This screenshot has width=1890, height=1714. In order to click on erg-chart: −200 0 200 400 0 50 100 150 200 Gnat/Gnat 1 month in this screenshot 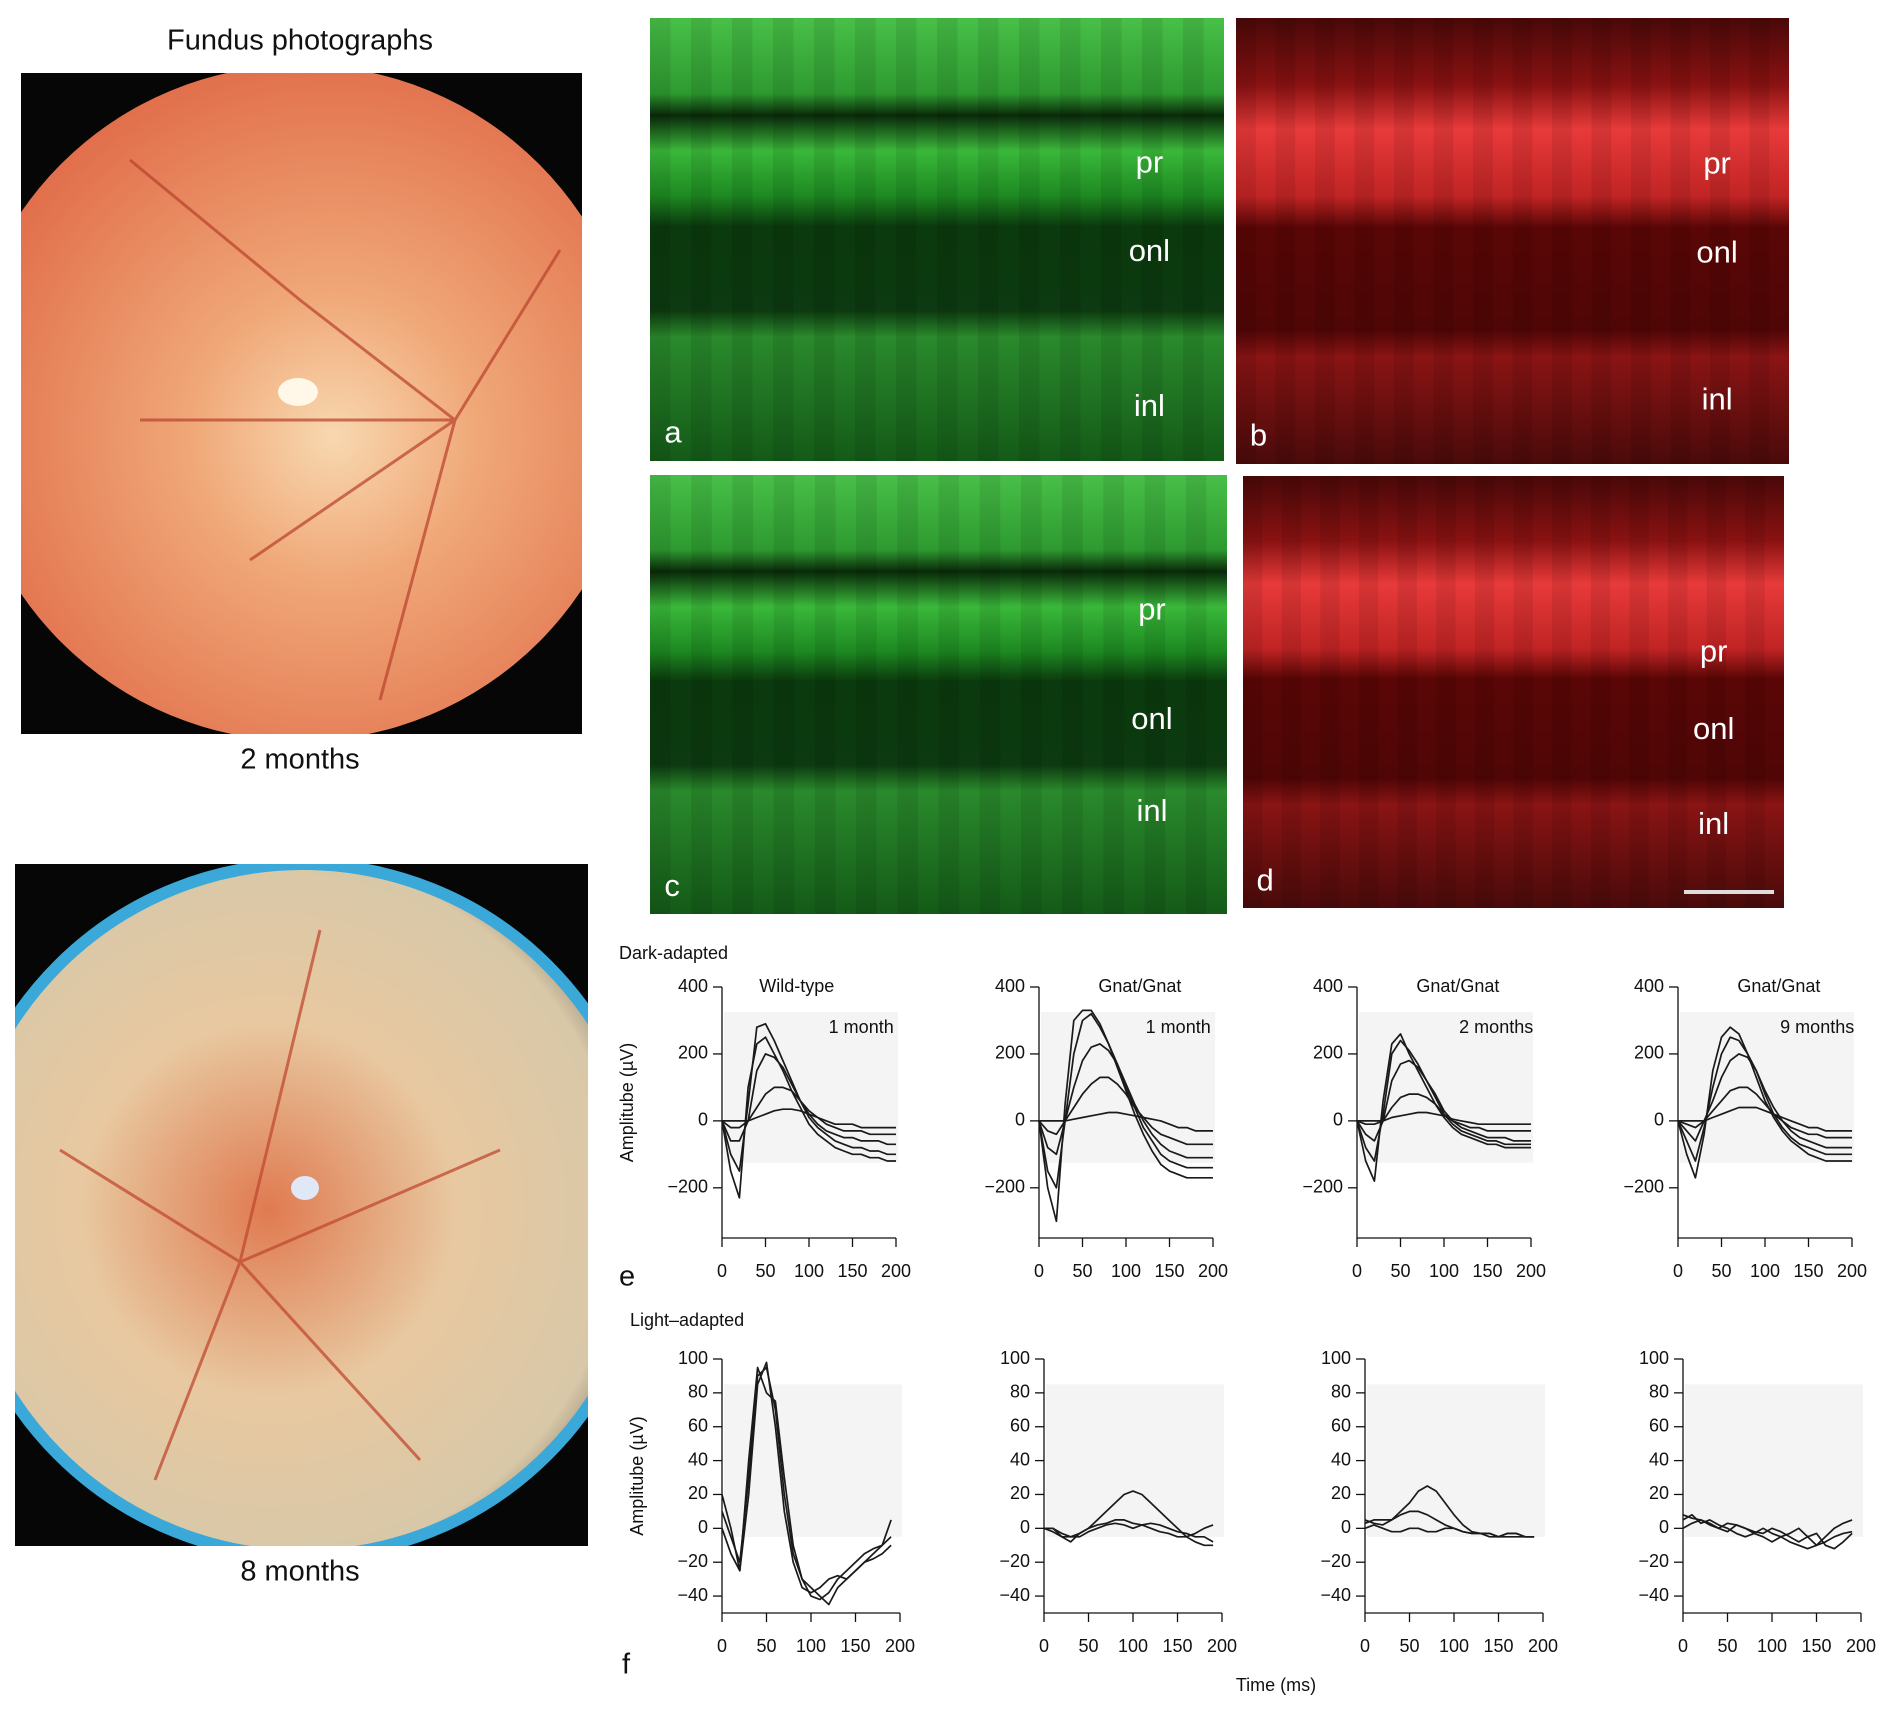, I will do `click(1106, 1128)`.